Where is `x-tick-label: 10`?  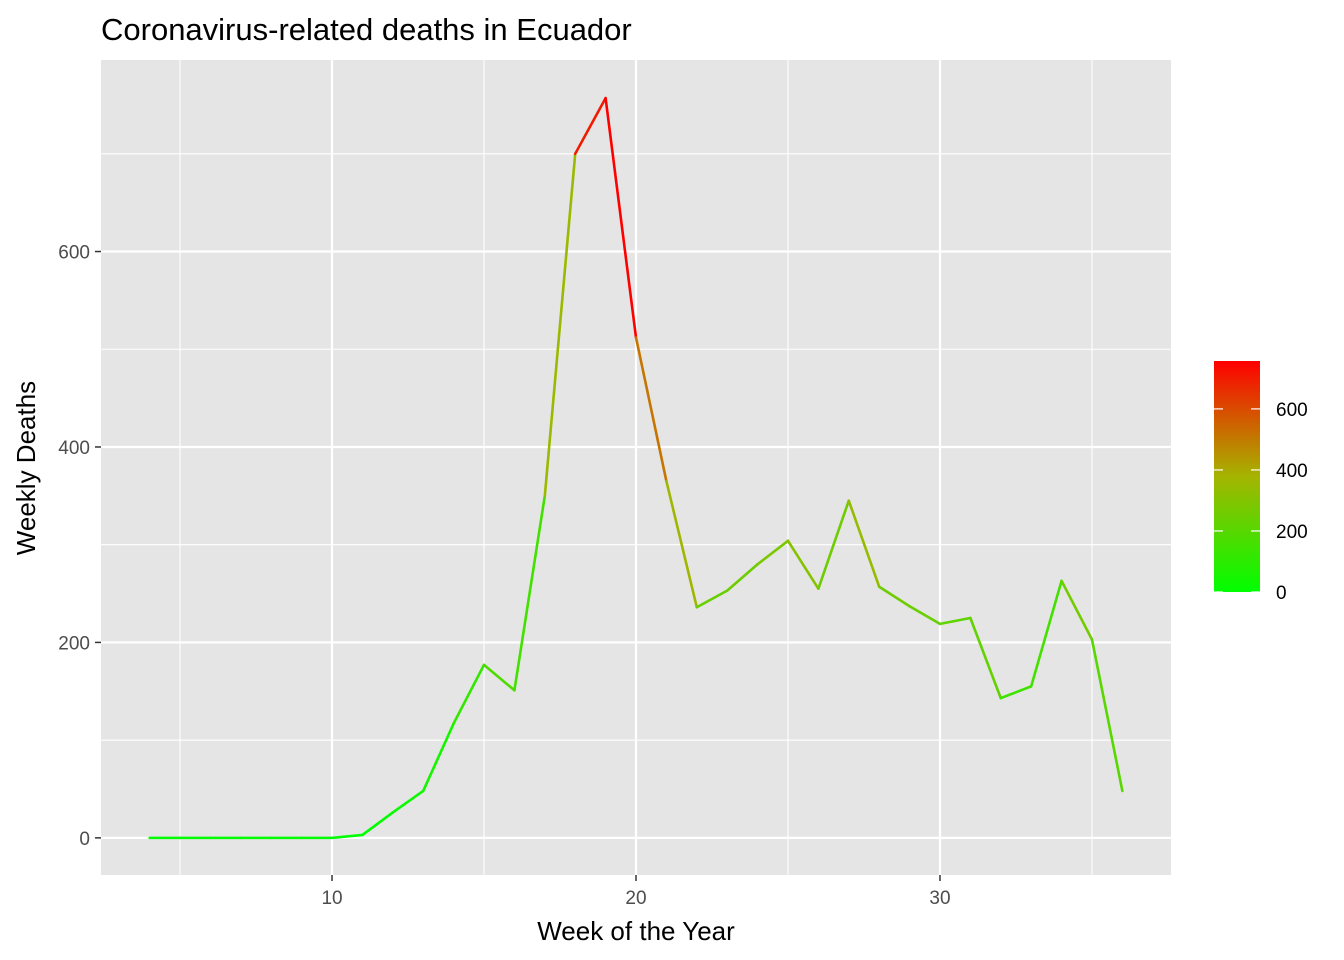 x-tick-label: 10 is located at coordinates (331, 898).